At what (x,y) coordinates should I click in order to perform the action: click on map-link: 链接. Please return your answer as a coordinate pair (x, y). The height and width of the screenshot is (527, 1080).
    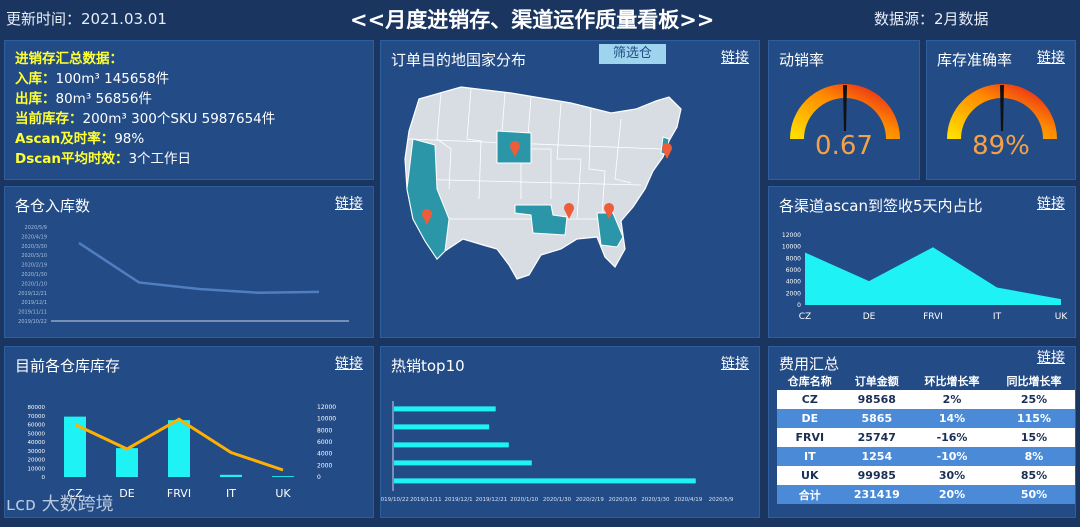
    Looking at the image, I should click on (735, 58).